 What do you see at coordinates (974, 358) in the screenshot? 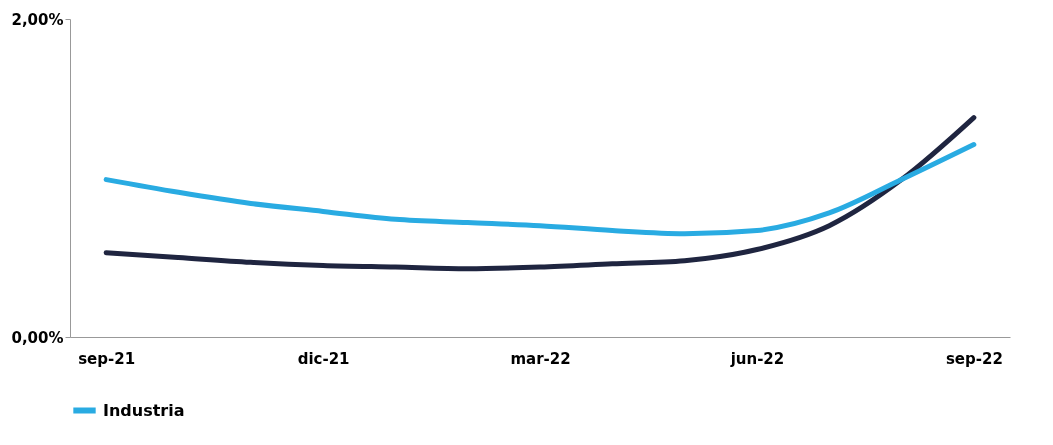
I see `x-tick-label: sep-22` at bounding box center [974, 358].